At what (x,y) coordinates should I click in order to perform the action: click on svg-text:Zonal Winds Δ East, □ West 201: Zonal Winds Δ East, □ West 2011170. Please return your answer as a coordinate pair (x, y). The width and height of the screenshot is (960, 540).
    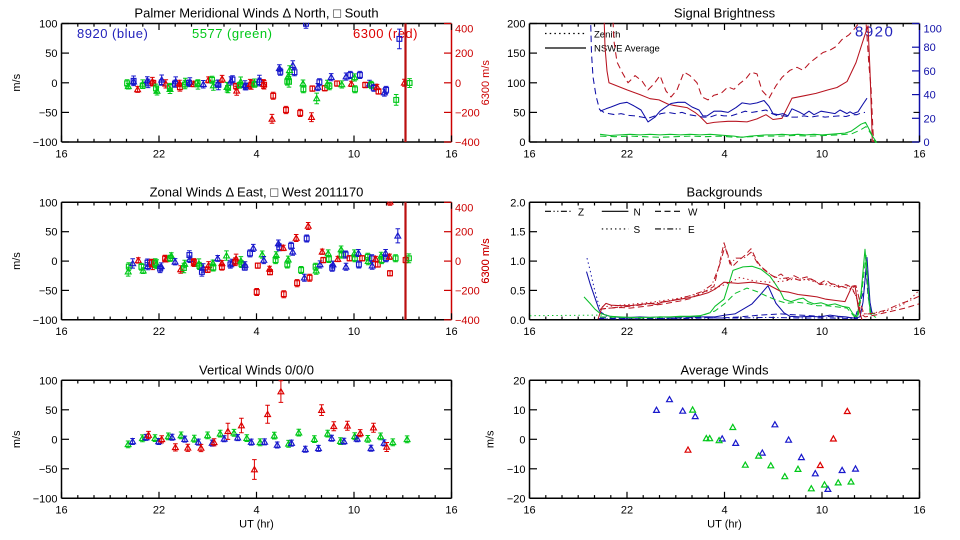
    Looking at the image, I should click on (257, 192).